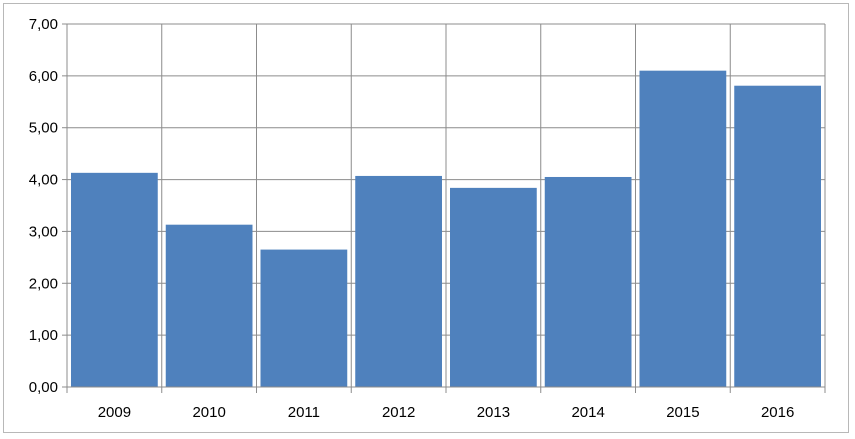 The width and height of the screenshot is (855, 439). I want to click on bar-2015, so click(683, 229).